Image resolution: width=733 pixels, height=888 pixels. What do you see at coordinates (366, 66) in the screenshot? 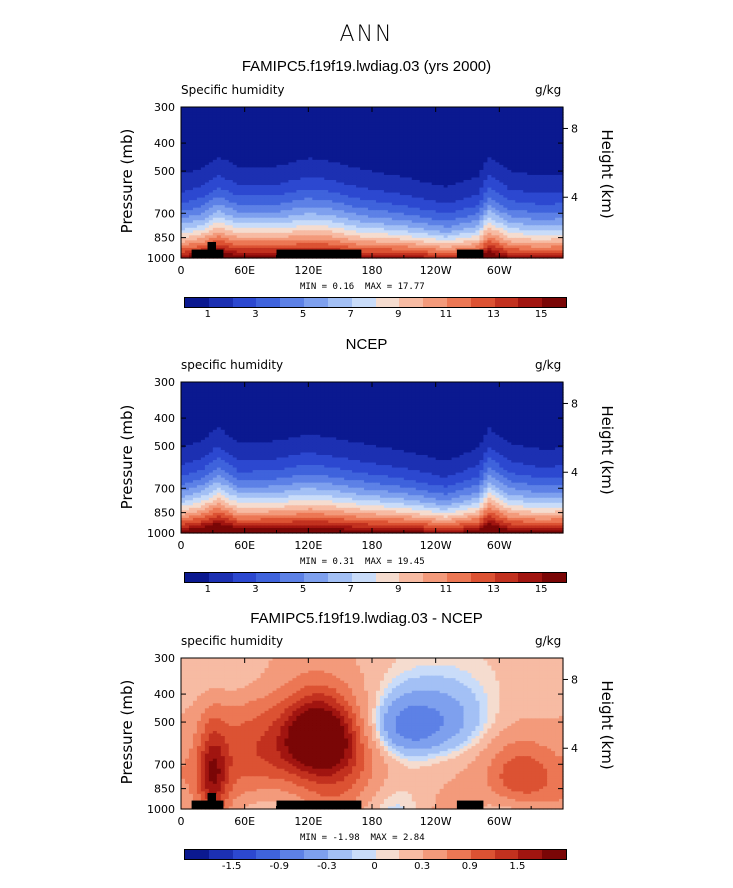
I see `panel-1-title: FAMIPC5.f19f19.lwdiag.03 (yrs 2000)` at bounding box center [366, 66].